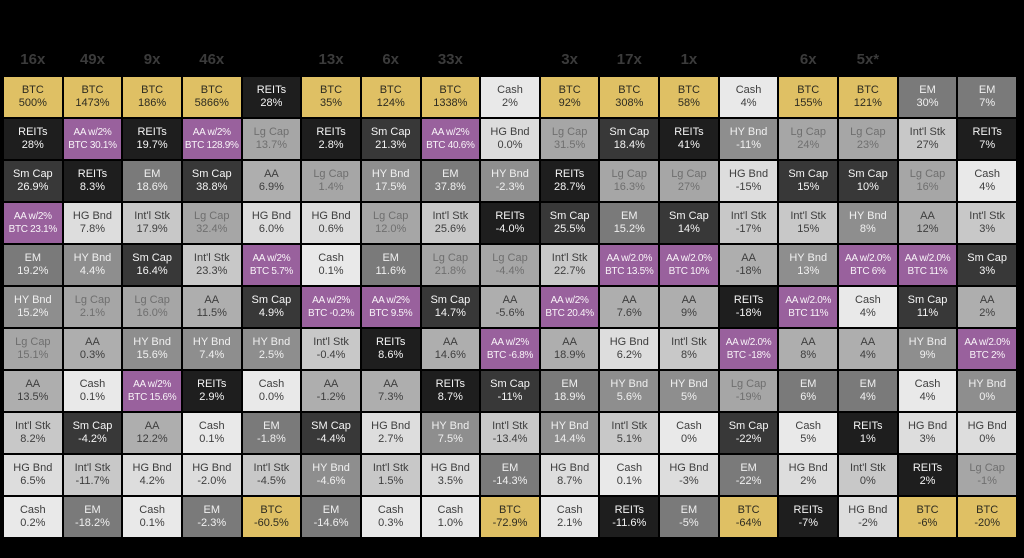 Image resolution: width=1024 pixels, height=558 pixels. What do you see at coordinates (271, 181) in the screenshot?
I see `asset-cell-aa: AA 6.9%` at bounding box center [271, 181].